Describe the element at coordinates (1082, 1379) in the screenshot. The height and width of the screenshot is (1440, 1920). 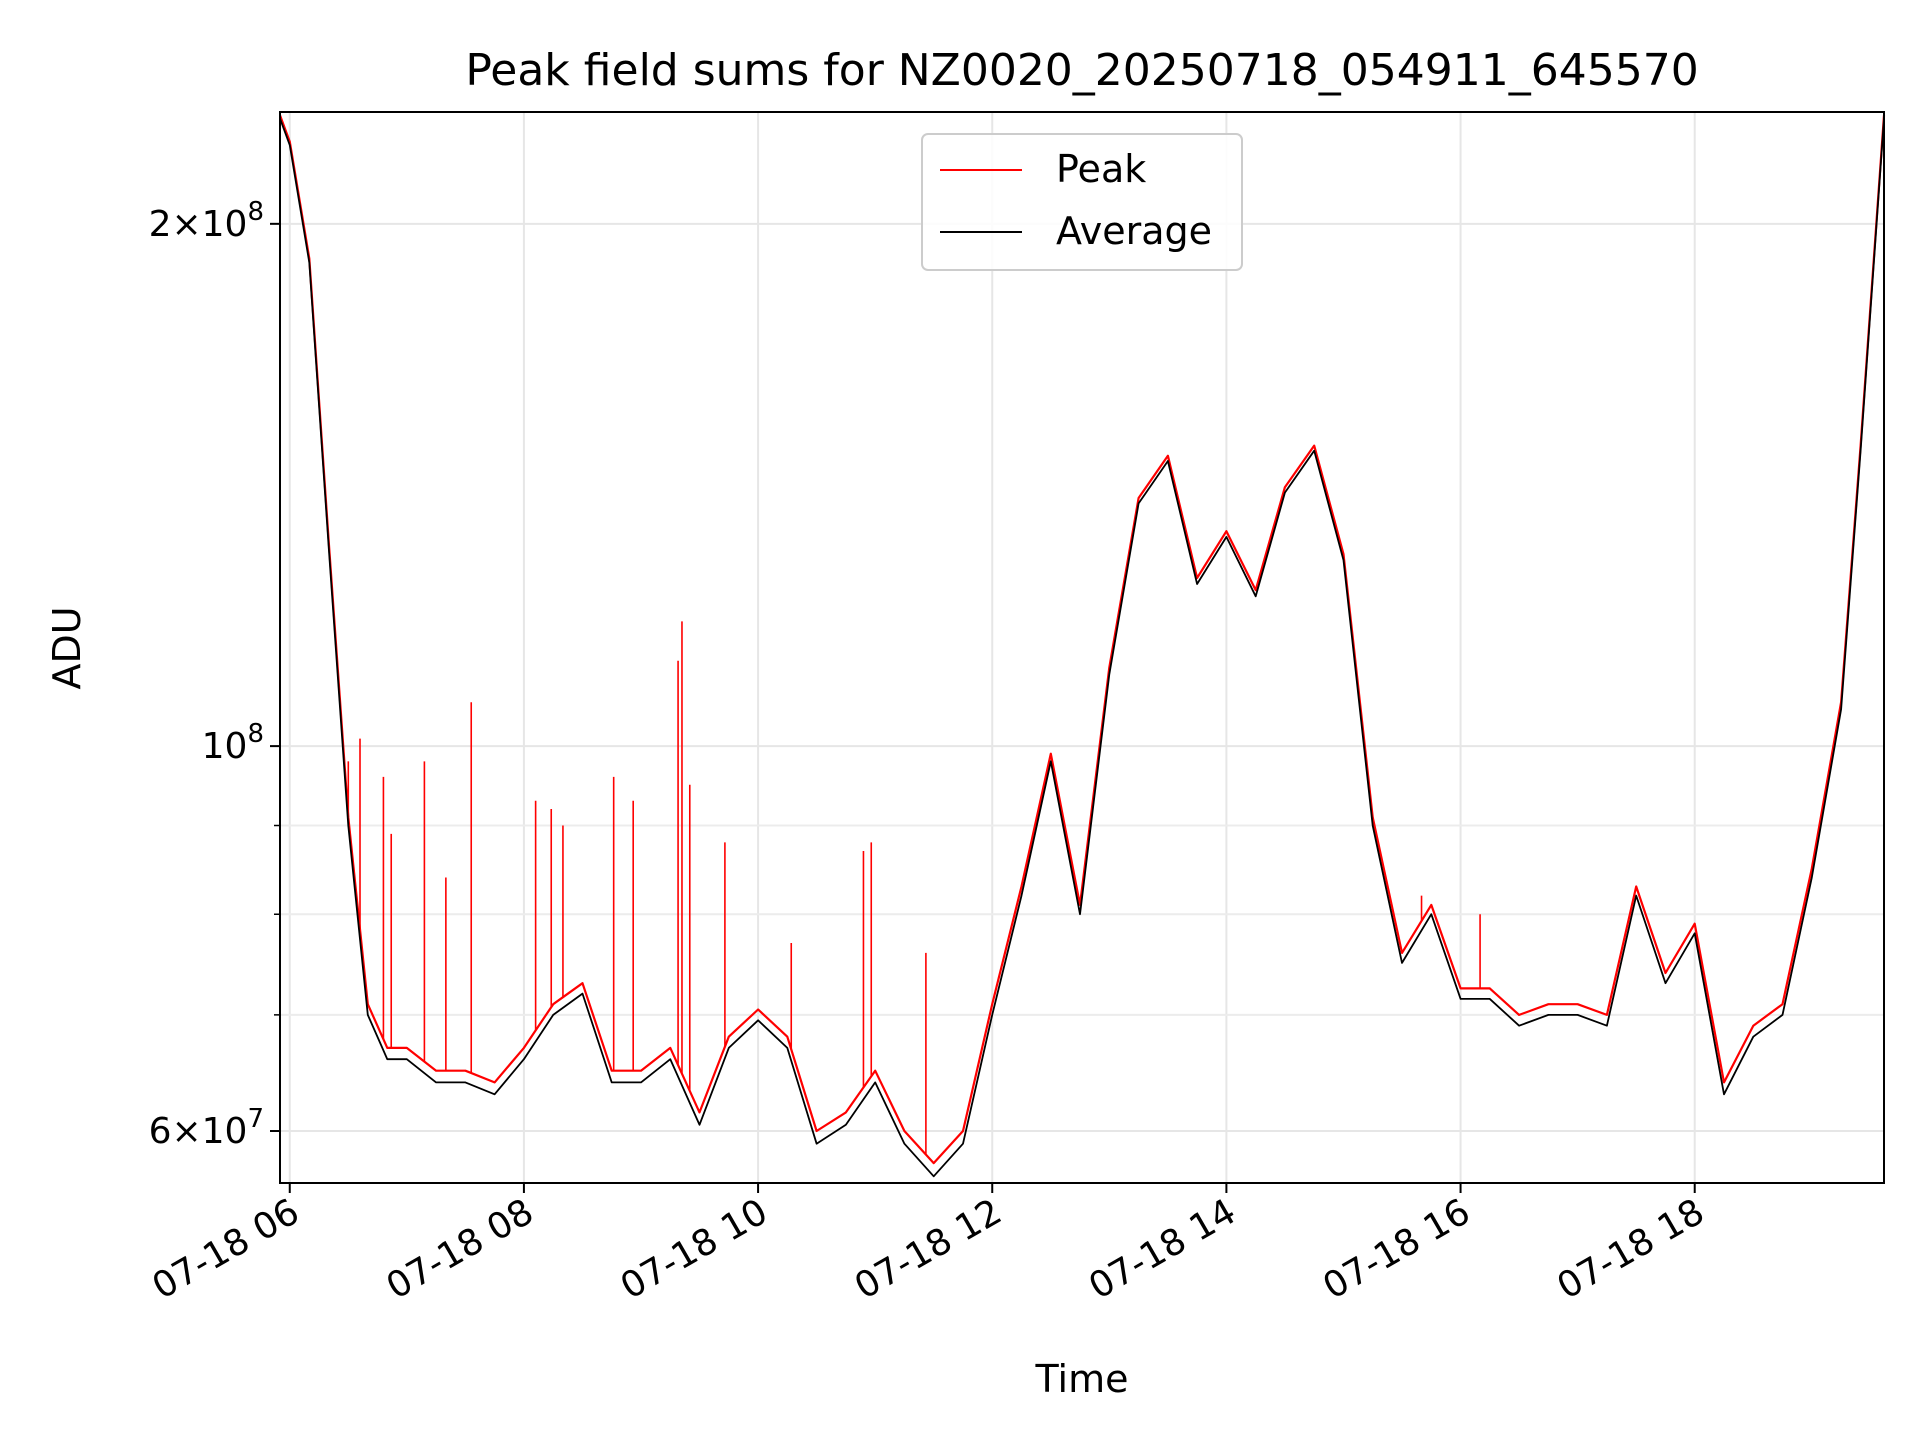
I see `x-axis-label: Time` at that location.